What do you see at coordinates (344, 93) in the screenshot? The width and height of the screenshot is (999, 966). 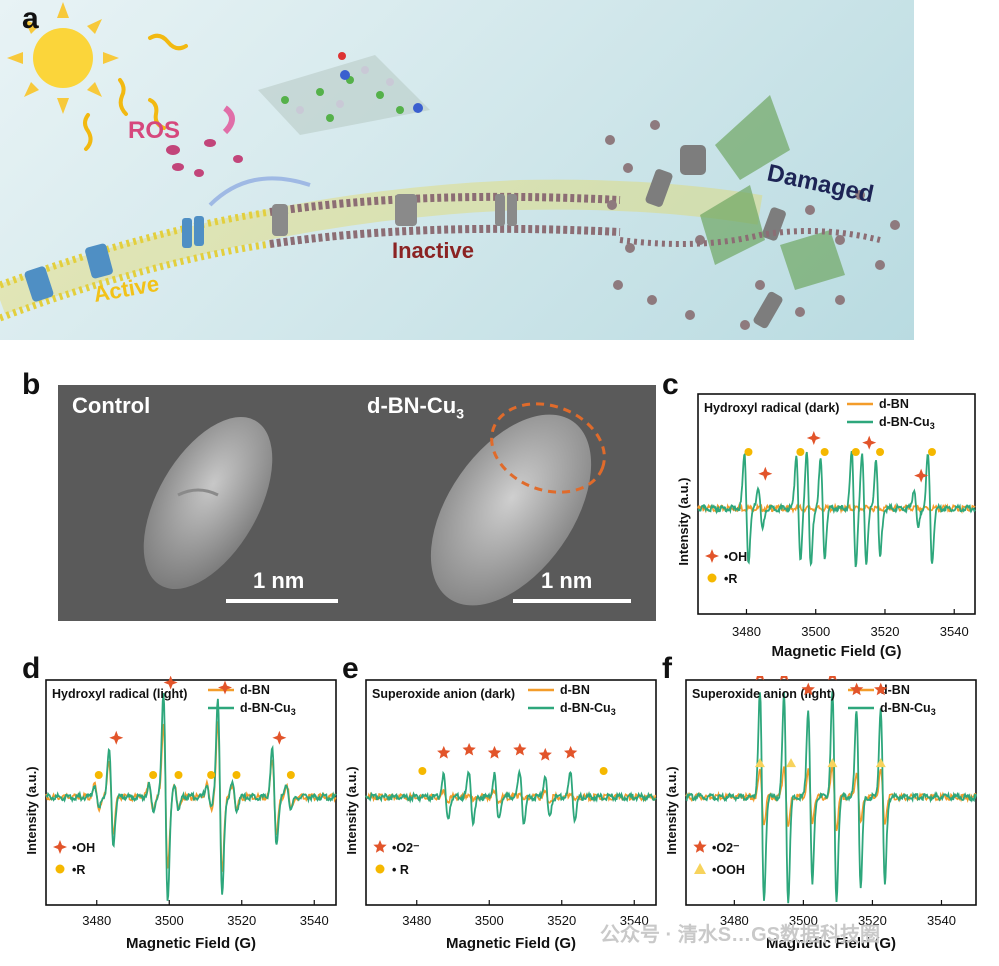 I see `nanosheet-icon` at bounding box center [344, 93].